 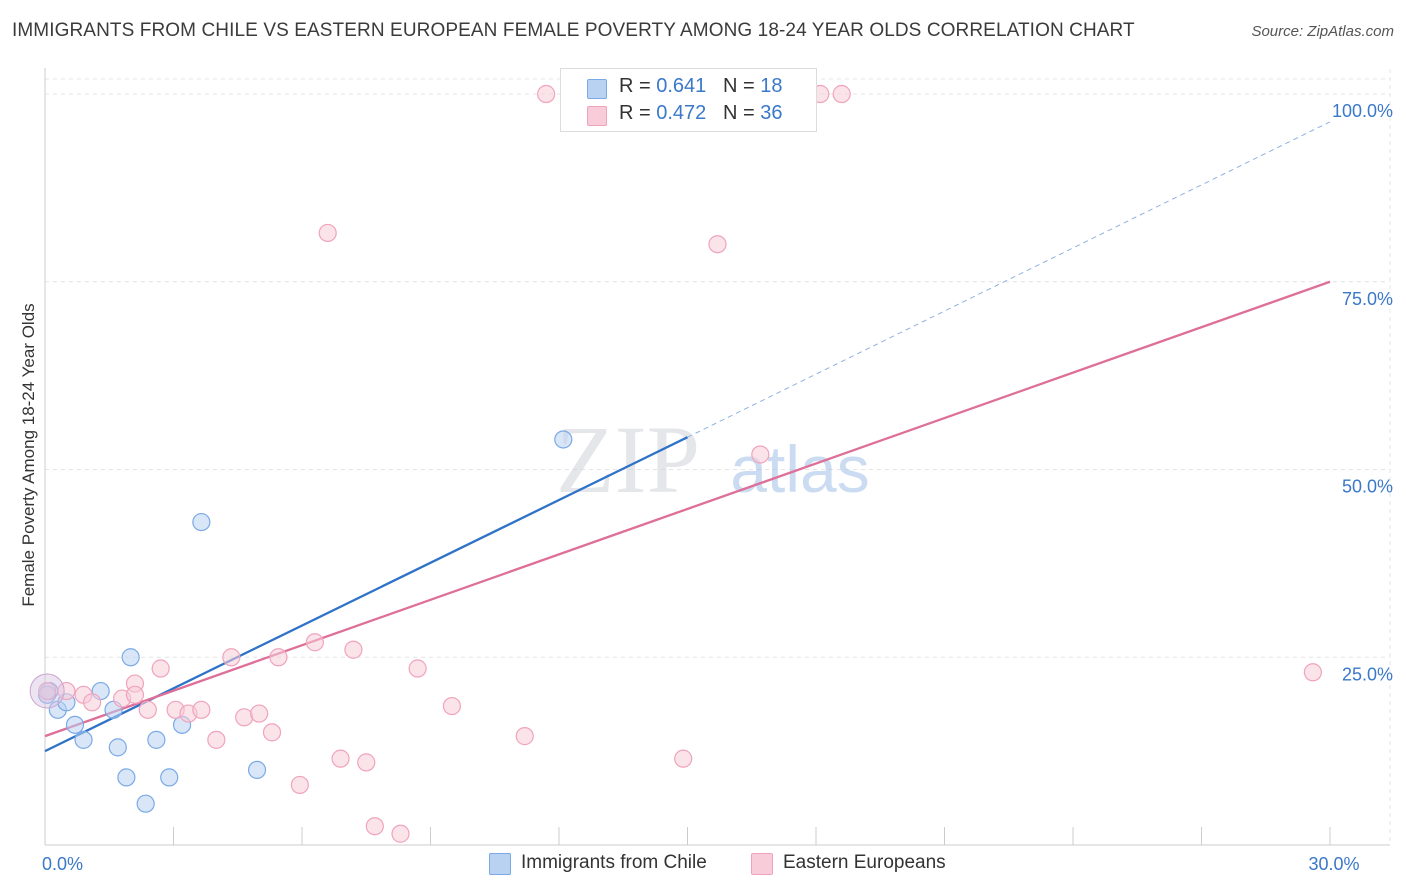 What do you see at coordinates (28, 454) in the screenshot?
I see `y-axis-label: Female Poverty Among 18-24 Year Olds` at bounding box center [28, 454].